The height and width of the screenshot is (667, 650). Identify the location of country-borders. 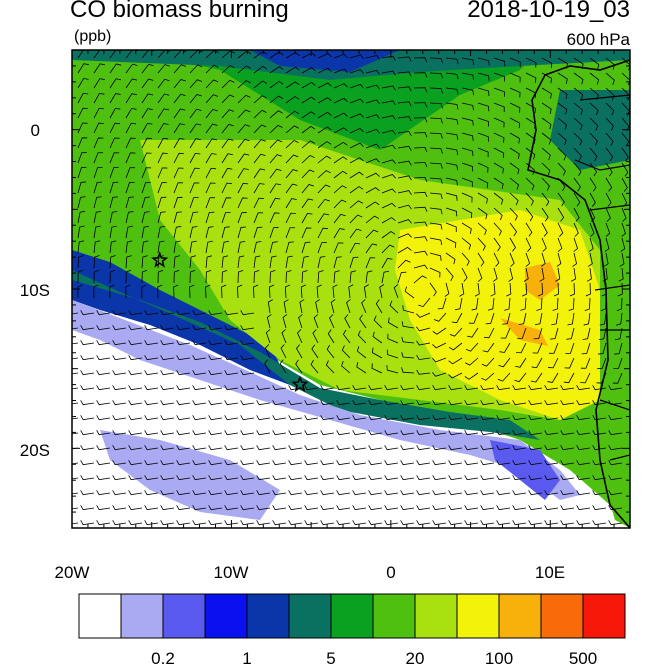
(602, 277).